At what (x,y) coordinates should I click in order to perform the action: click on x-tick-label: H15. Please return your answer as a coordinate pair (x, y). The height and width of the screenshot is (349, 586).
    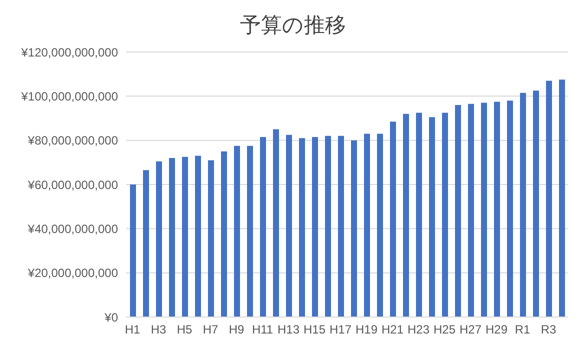
    Looking at the image, I should click on (314, 329).